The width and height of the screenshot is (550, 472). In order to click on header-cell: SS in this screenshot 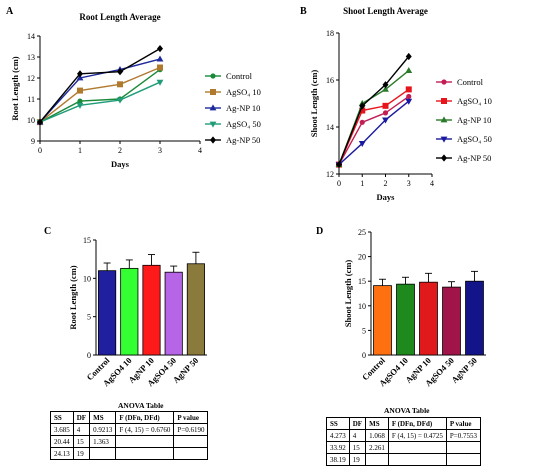, I will do `click(62, 417)`.